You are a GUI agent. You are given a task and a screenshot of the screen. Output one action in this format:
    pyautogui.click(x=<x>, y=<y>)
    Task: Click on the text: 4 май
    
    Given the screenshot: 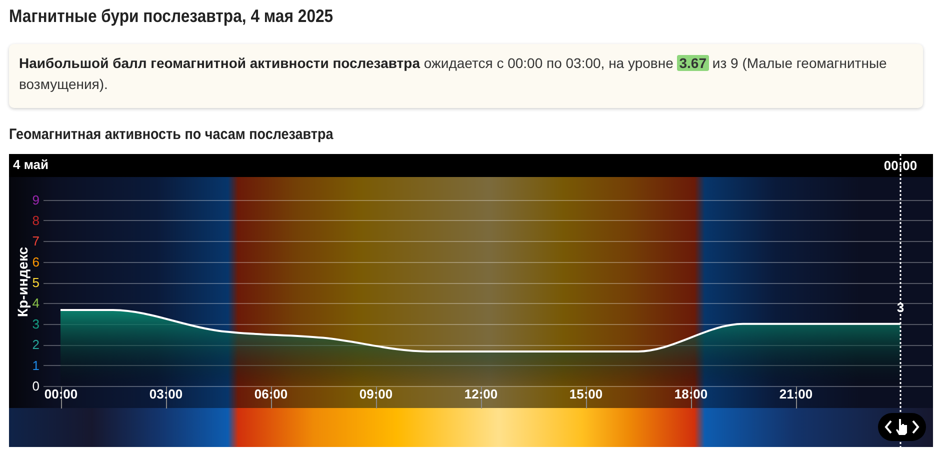 What is the action you would take?
    pyautogui.click(x=31, y=164)
    